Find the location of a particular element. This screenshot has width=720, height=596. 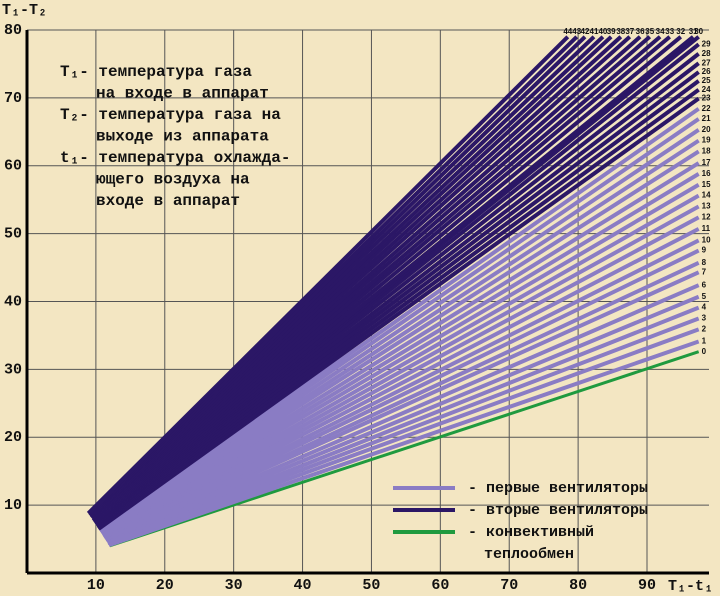

annotation: t₁- температура охлажда- is located at coordinates (175, 158).